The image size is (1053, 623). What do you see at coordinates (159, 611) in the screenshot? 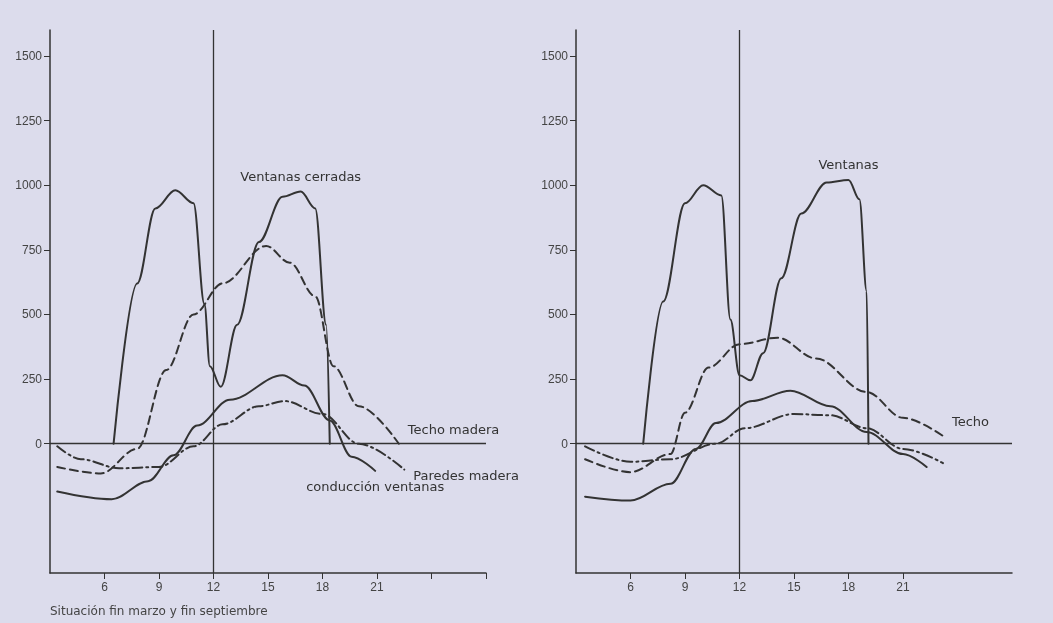
I see `text: Situación fin marzo y fin septiembre` at bounding box center [159, 611].